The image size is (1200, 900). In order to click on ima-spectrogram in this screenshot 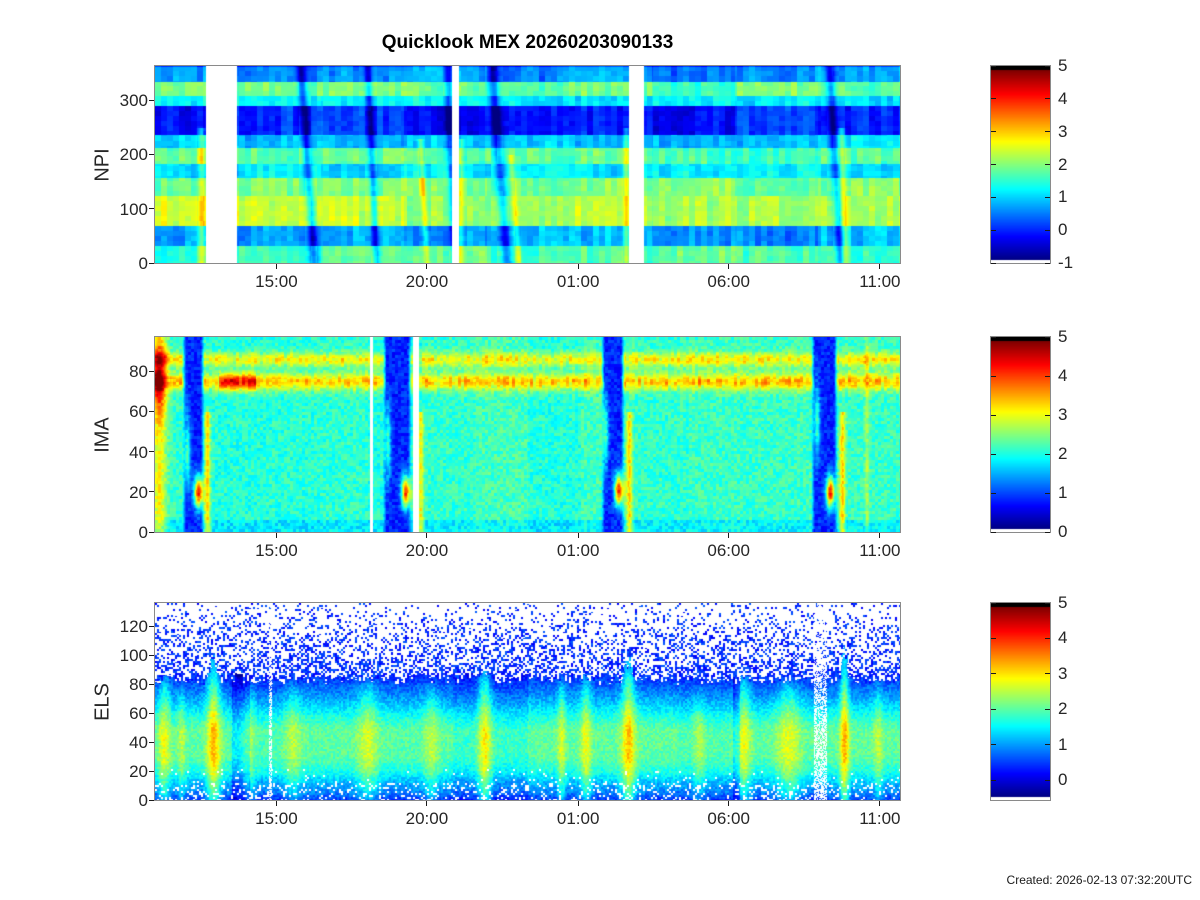, I will do `click(527, 434)`.